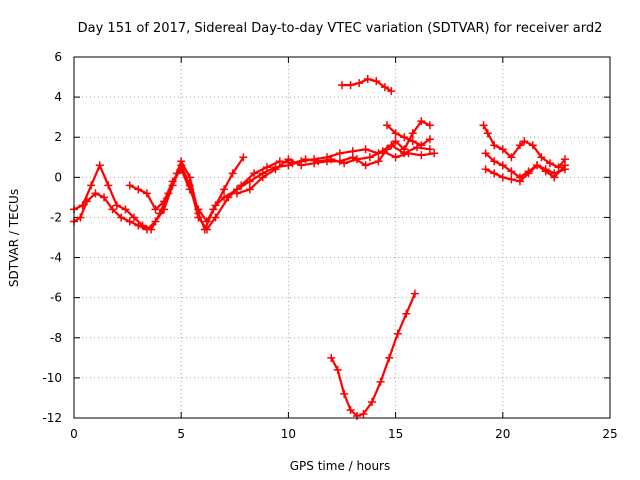  I want to click on y-axis-label: SDTVAR / TECUs, so click(14, 238).